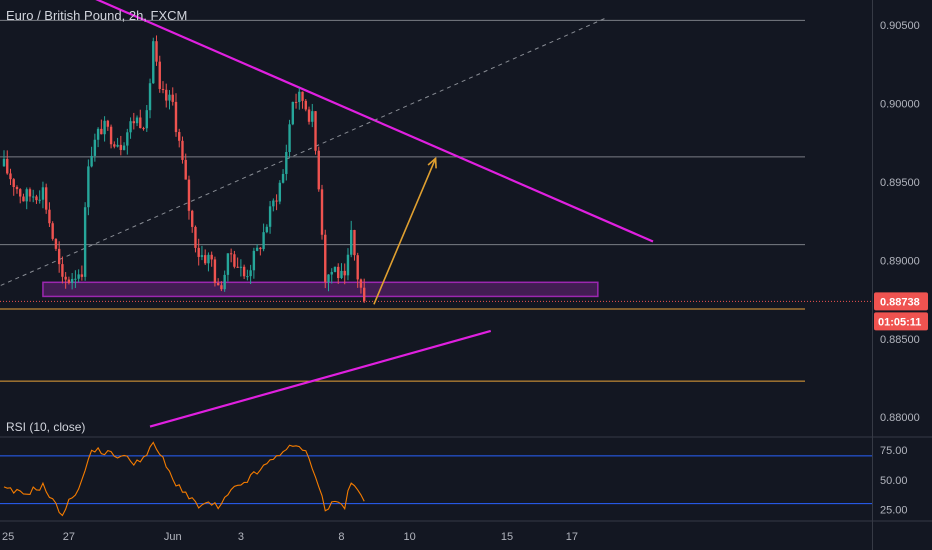  Describe the element at coordinates (173, 537) in the screenshot. I see `time-tick-label: Jun` at that location.